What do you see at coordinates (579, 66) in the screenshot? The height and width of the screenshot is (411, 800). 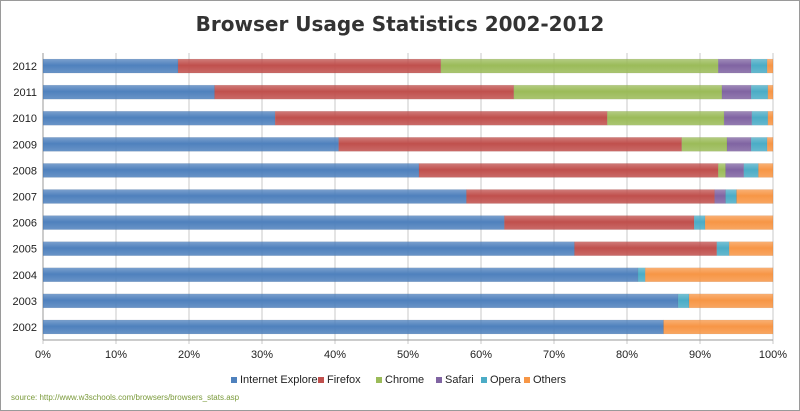 I see `bar-chrome-2012` at bounding box center [579, 66].